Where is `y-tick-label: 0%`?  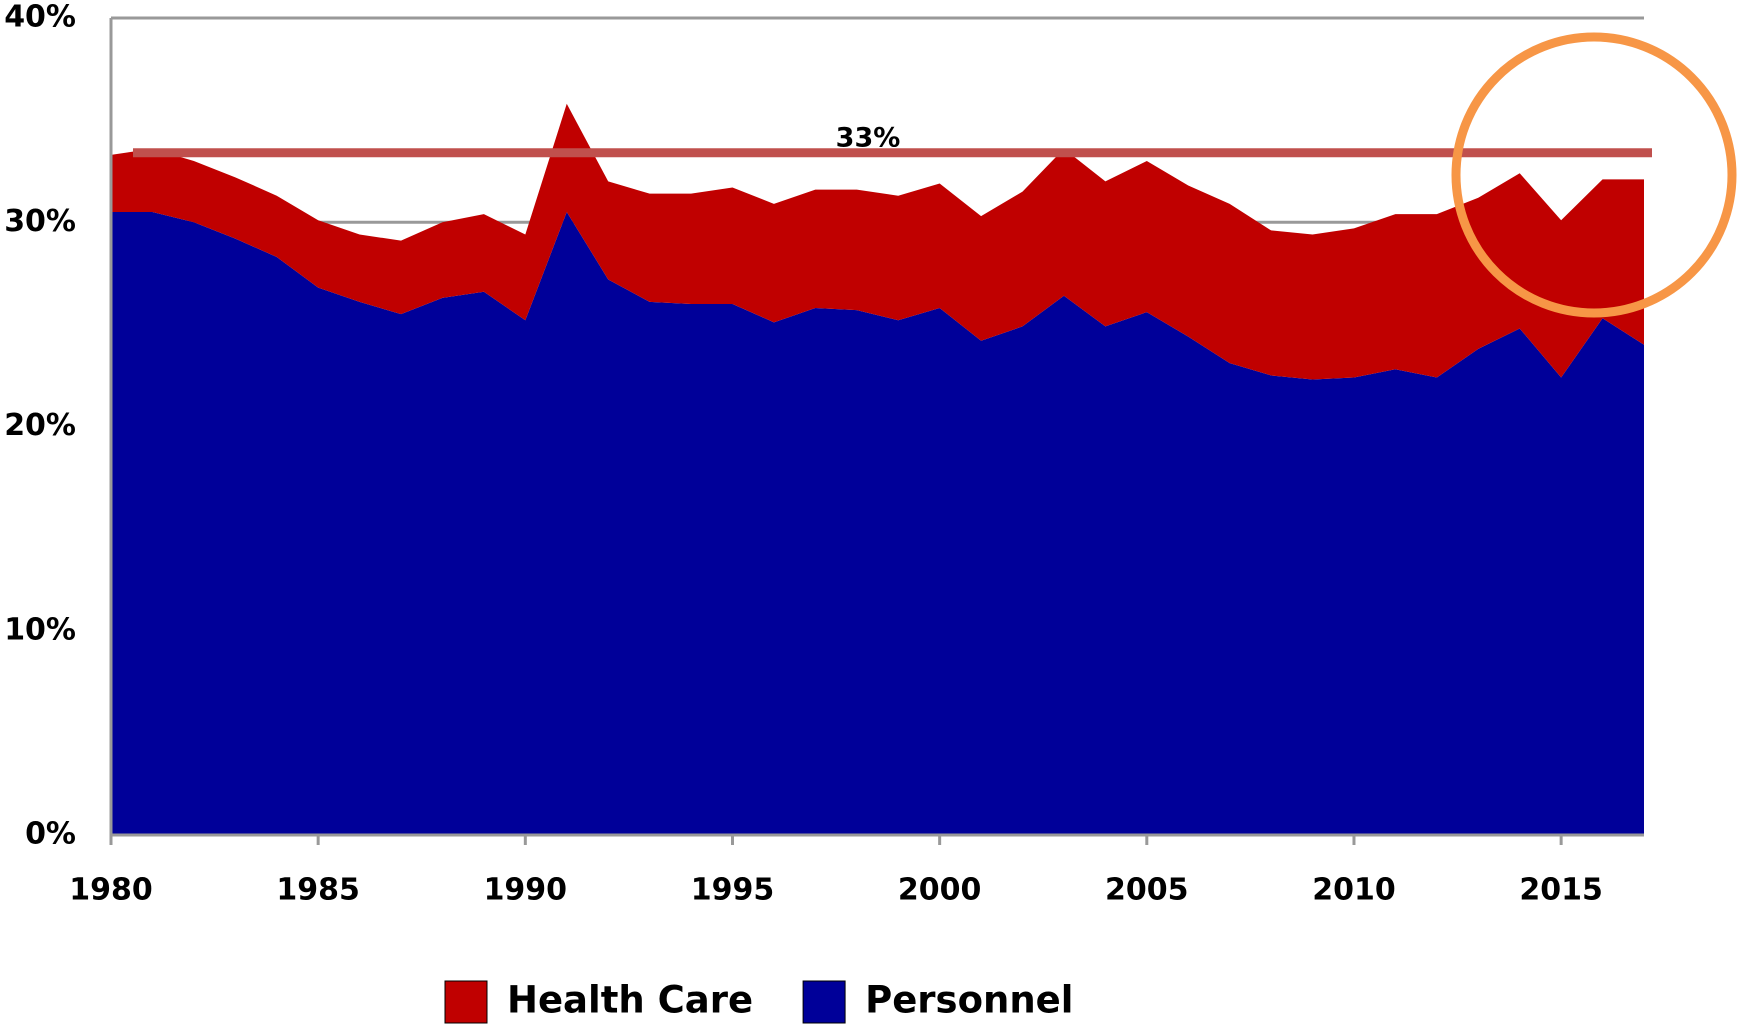
y-tick-label: 0% is located at coordinates (50, 834).